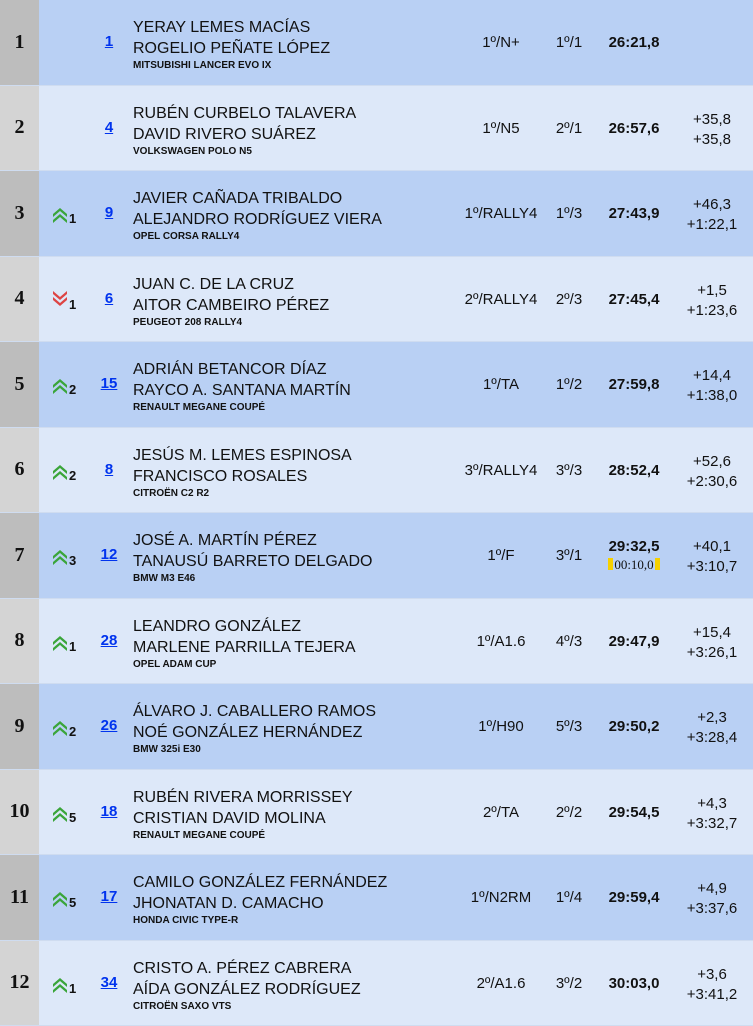  Describe the element at coordinates (634, 565) in the screenshot. I see `penalty-time: 00:10,0` at that location.